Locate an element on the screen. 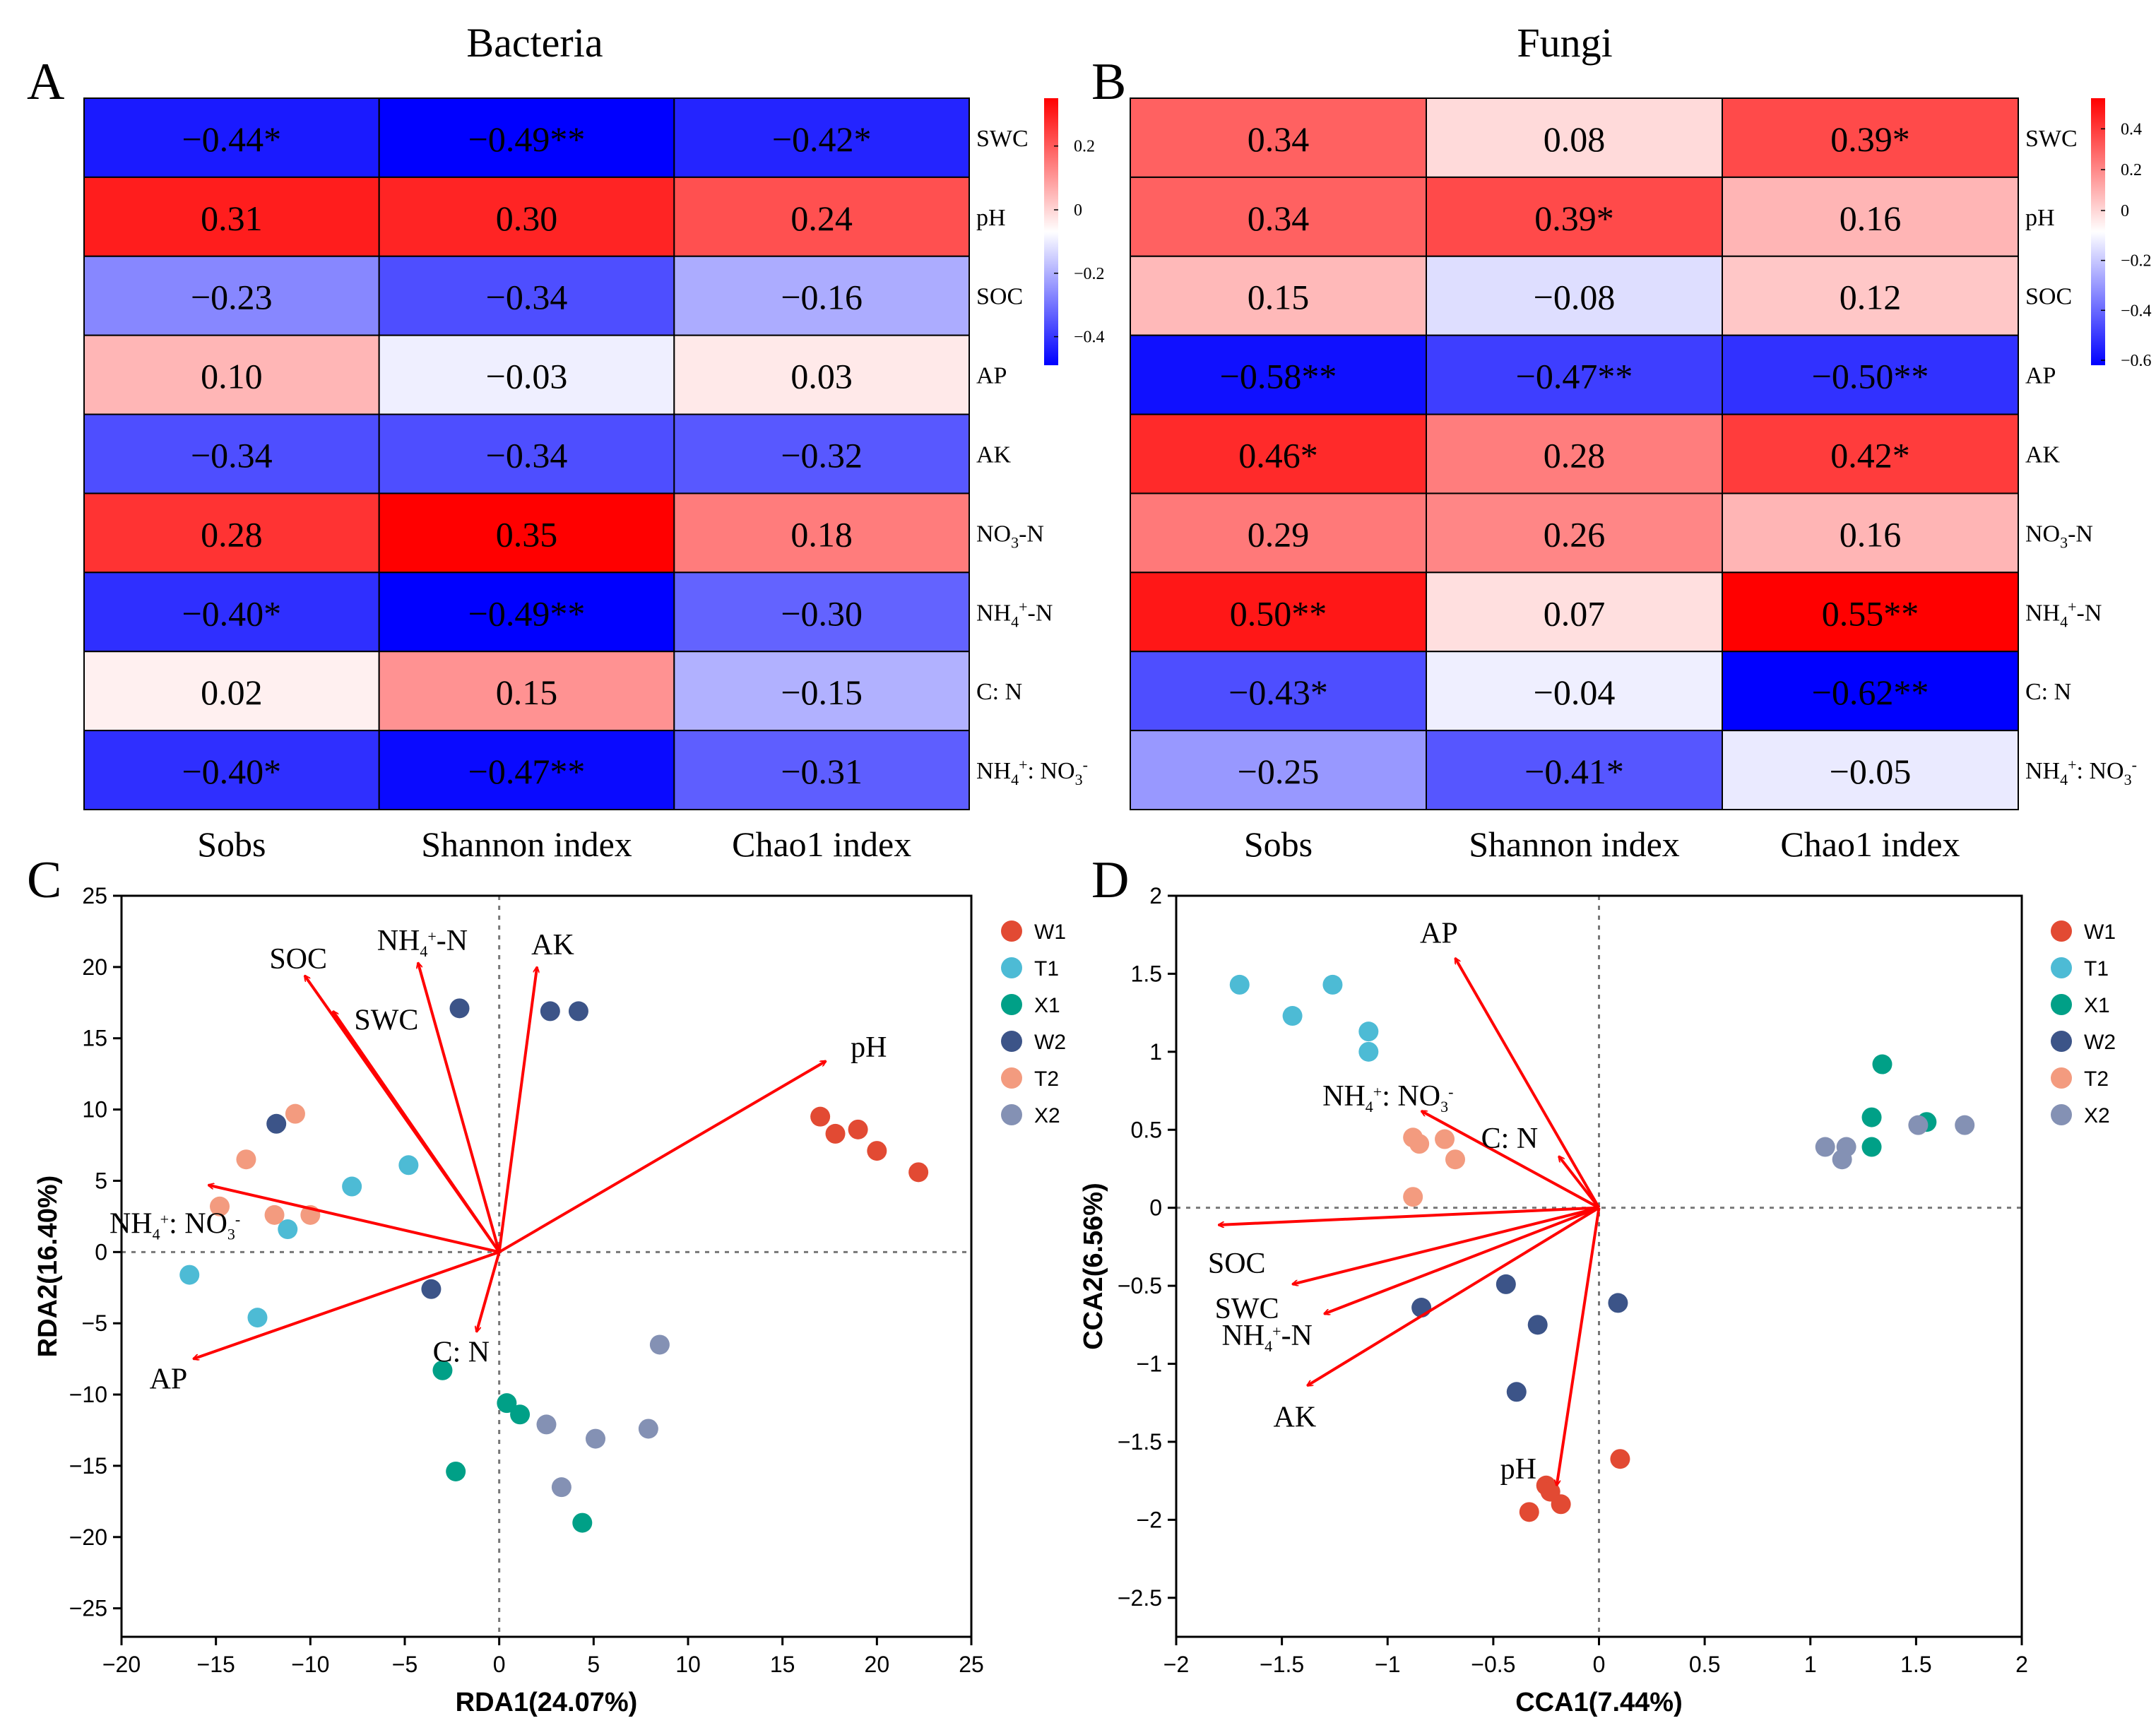 The height and width of the screenshot is (1723, 2156). y-tick-label: −1.5 is located at coordinates (1140, 1442).